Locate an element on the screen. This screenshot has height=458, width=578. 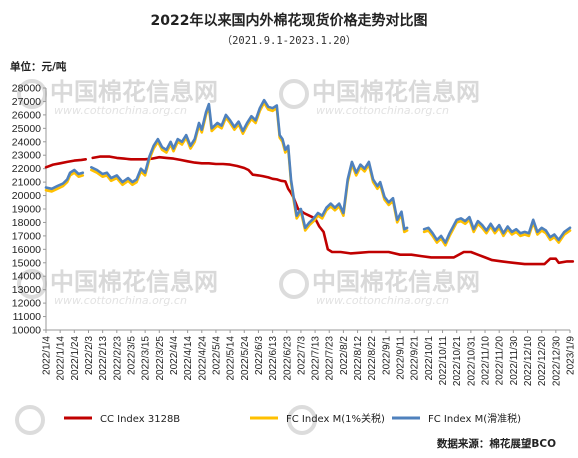
x-tick-label: 2022/1/24 is located at coordinates (75, 358).